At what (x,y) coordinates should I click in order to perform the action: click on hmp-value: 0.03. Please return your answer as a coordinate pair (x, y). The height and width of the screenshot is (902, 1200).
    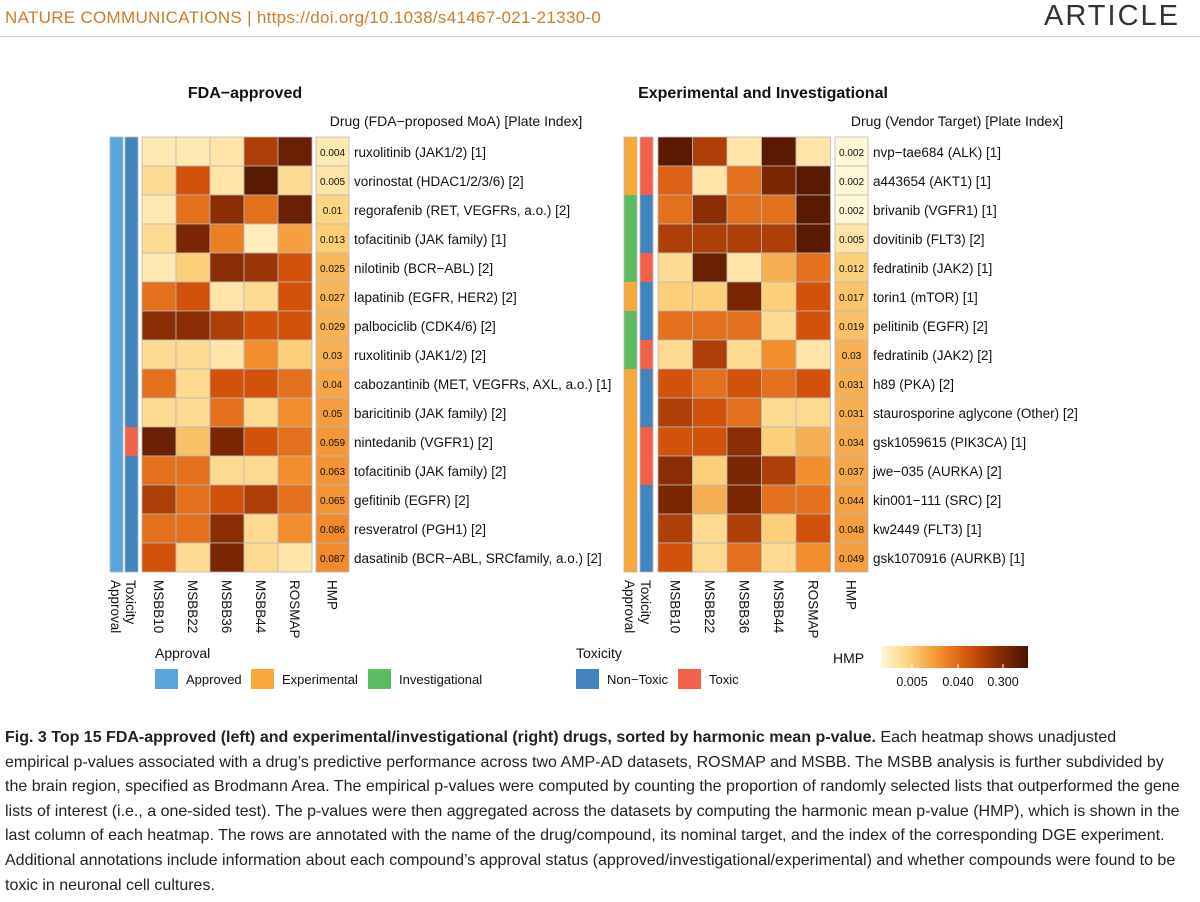
    Looking at the image, I should click on (333, 356).